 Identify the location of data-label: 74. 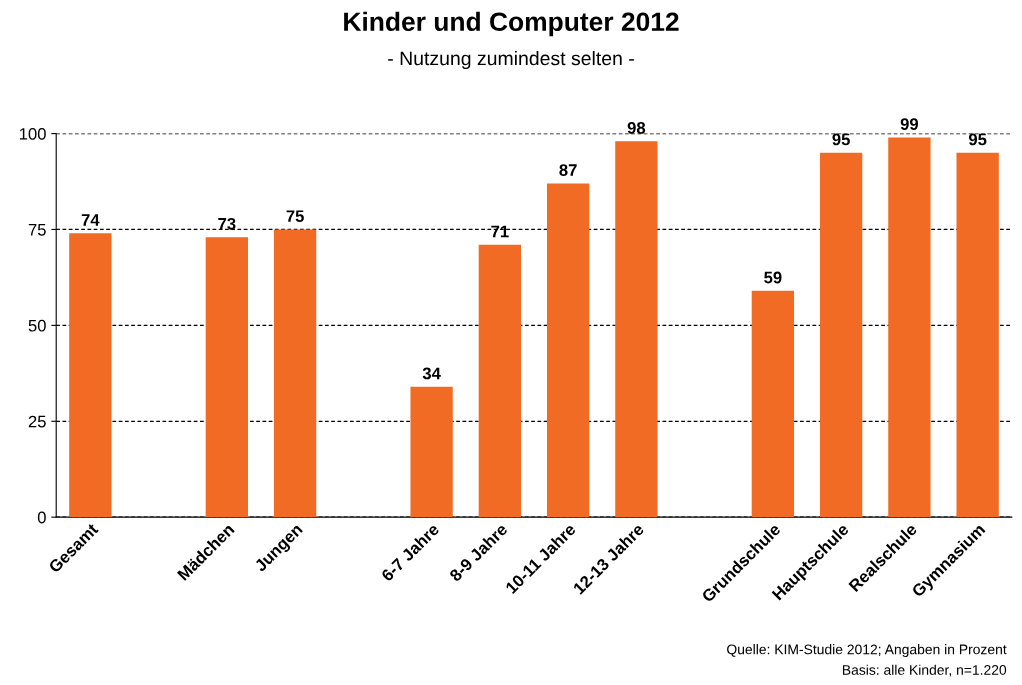
(90, 220).